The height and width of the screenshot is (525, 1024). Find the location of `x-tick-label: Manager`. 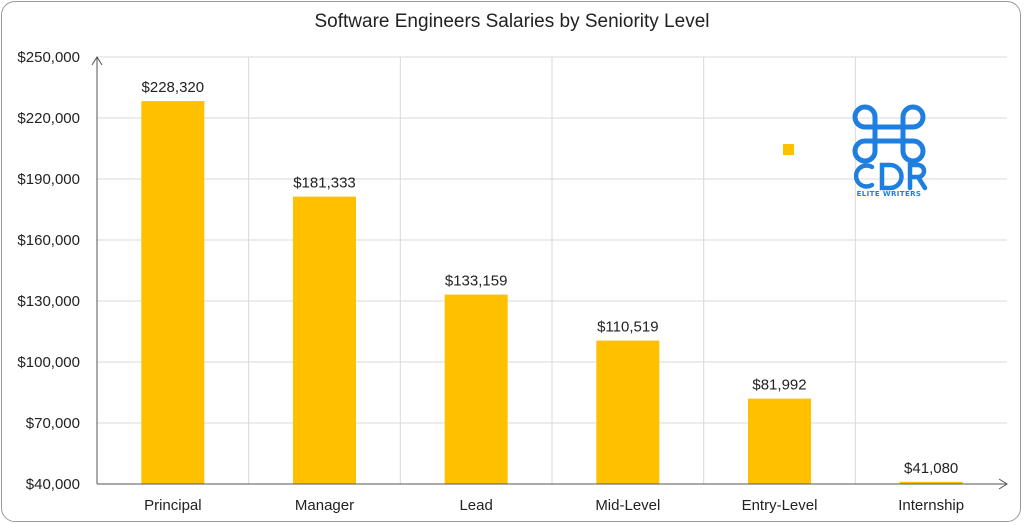

x-tick-label: Manager is located at coordinates (324, 505).